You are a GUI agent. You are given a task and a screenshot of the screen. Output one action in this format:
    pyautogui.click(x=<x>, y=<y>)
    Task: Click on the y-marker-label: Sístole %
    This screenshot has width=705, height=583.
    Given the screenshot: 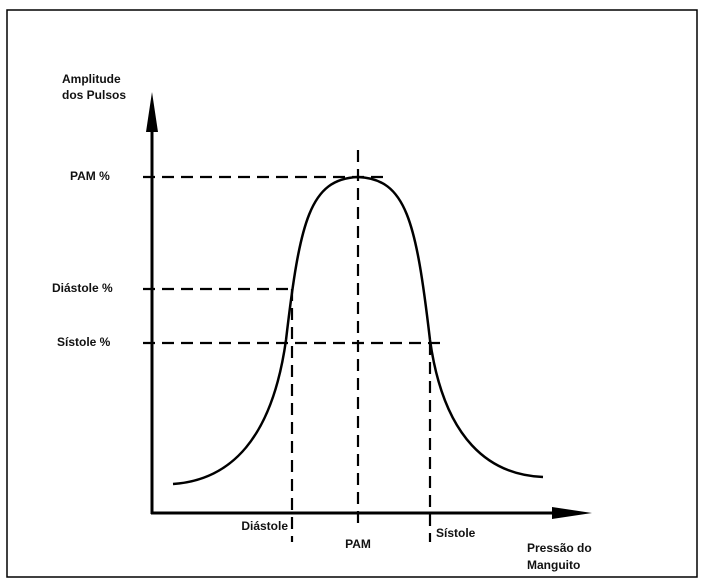 What is the action you would take?
    pyautogui.click(x=84, y=342)
    